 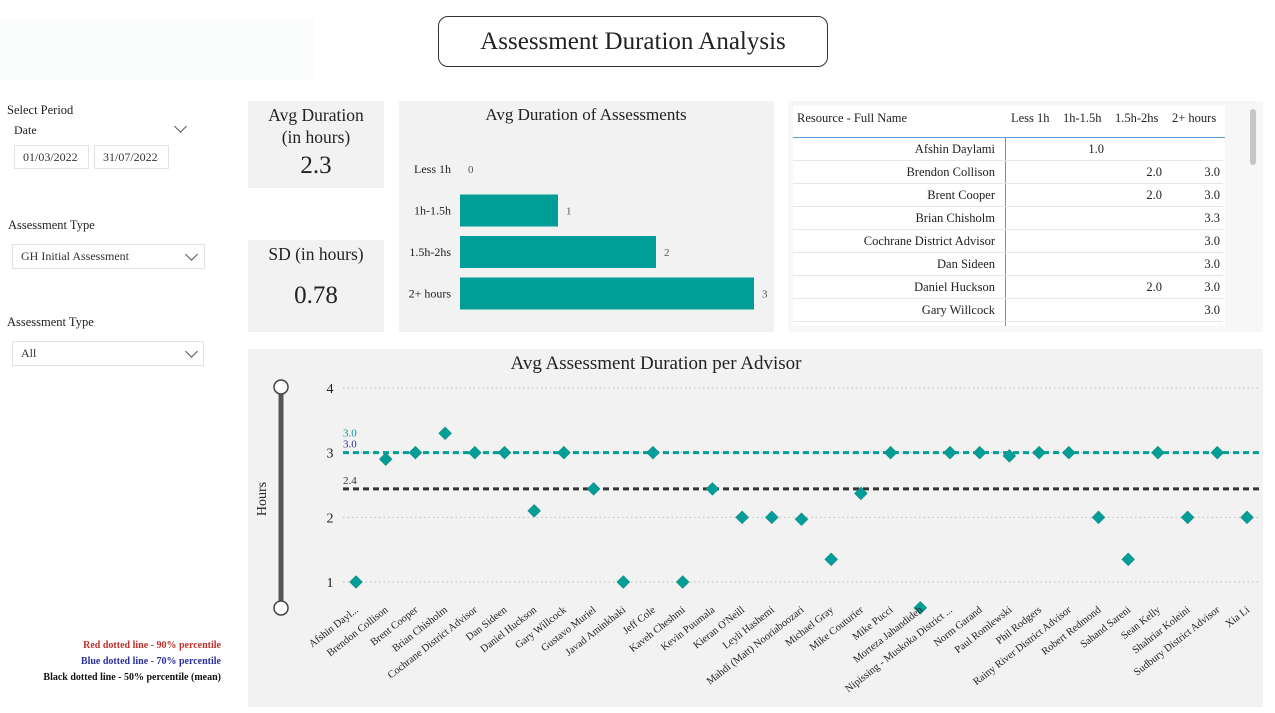 What do you see at coordinates (1008, 310) in the screenshot?
I see `table-row: Gary Willcock 3.0` at bounding box center [1008, 310].